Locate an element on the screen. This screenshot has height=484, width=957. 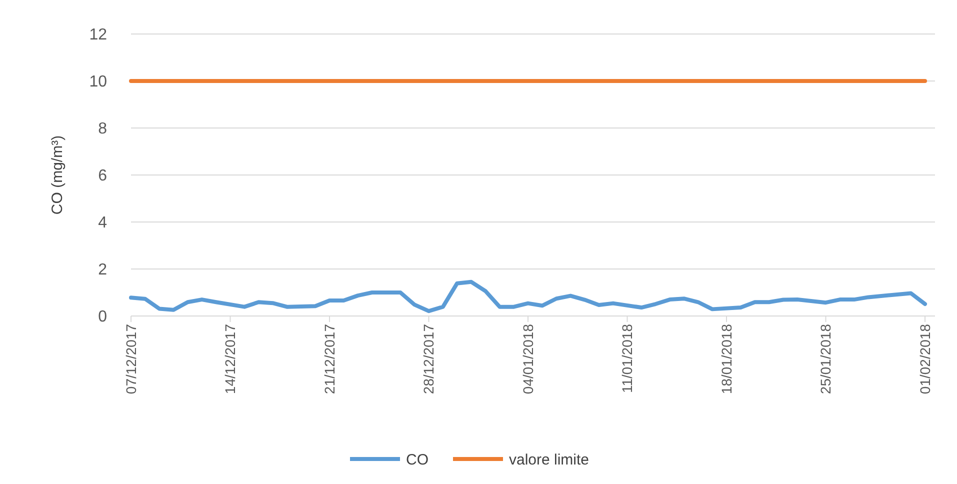
x-tick-label: 11/01/2018 is located at coordinates (627, 359).